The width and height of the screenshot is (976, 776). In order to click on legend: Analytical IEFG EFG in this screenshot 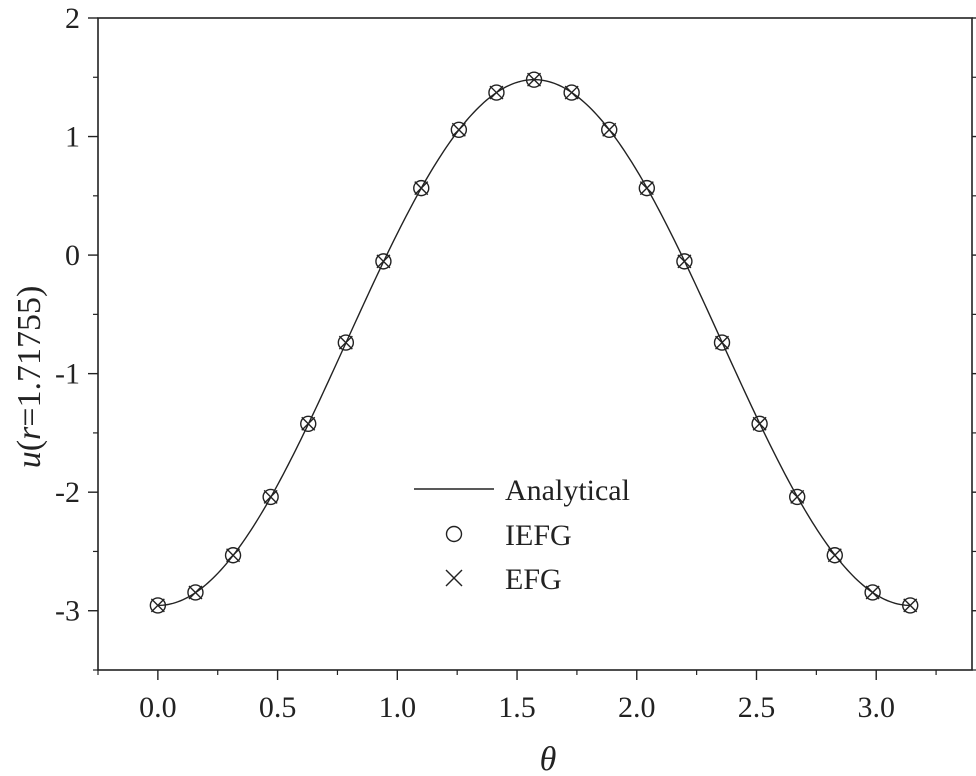, I will do `click(522, 535)`.